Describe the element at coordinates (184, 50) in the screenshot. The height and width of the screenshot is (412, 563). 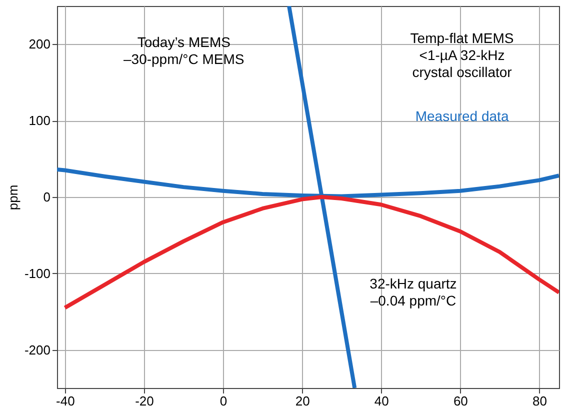
I see `annotation: Today’s MEMS –30-ppm/°C MEMS` at that location.